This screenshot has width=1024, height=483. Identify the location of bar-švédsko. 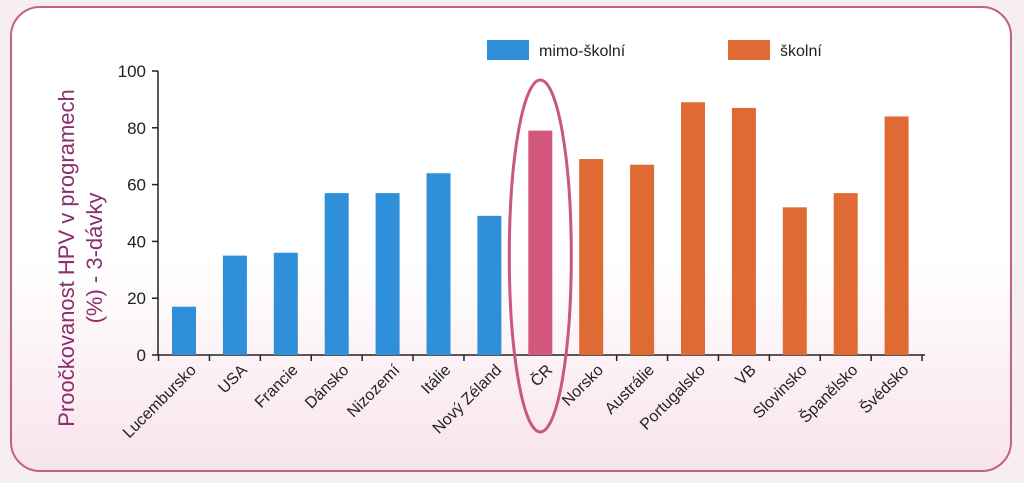
(896, 235).